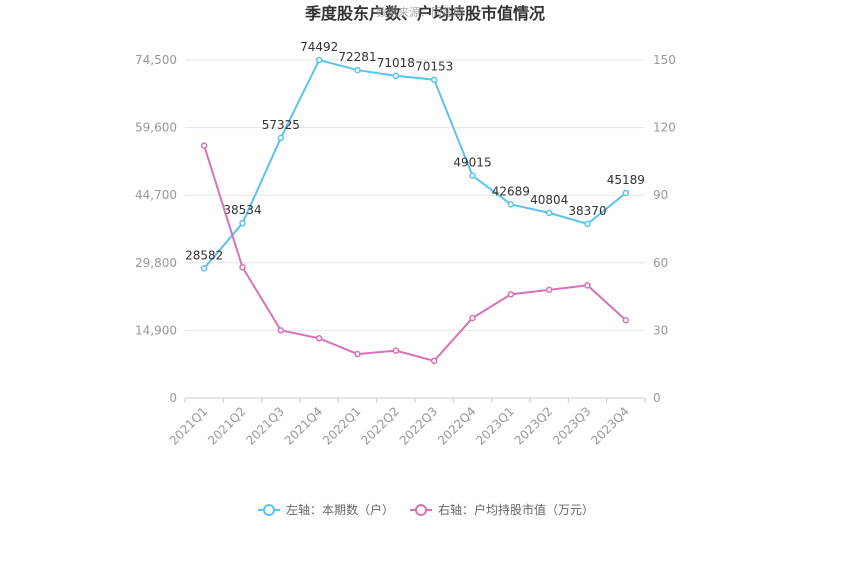 This screenshot has width=850, height=574. I want to click on right-tick-label: 150, so click(664, 60).